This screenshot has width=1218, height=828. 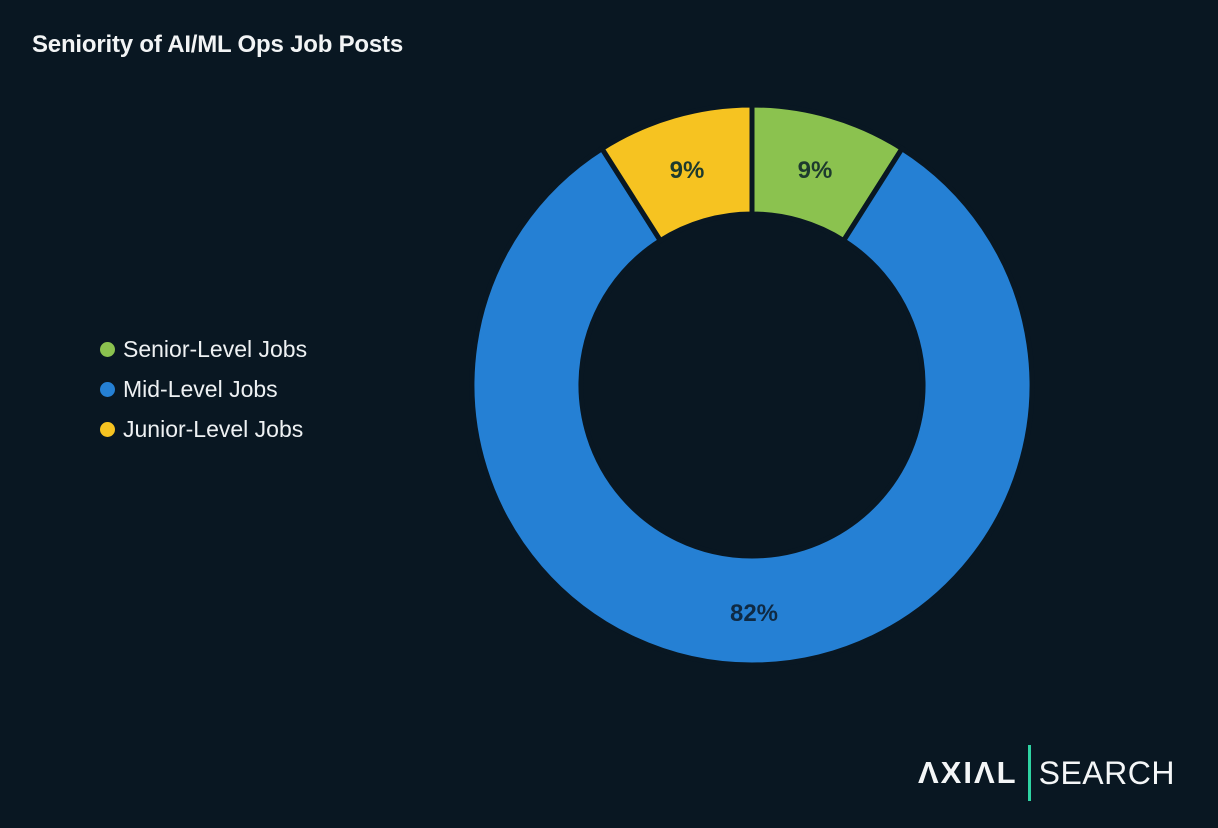 I want to click on slice-label-mid: 82%, so click(x=754, y=613).